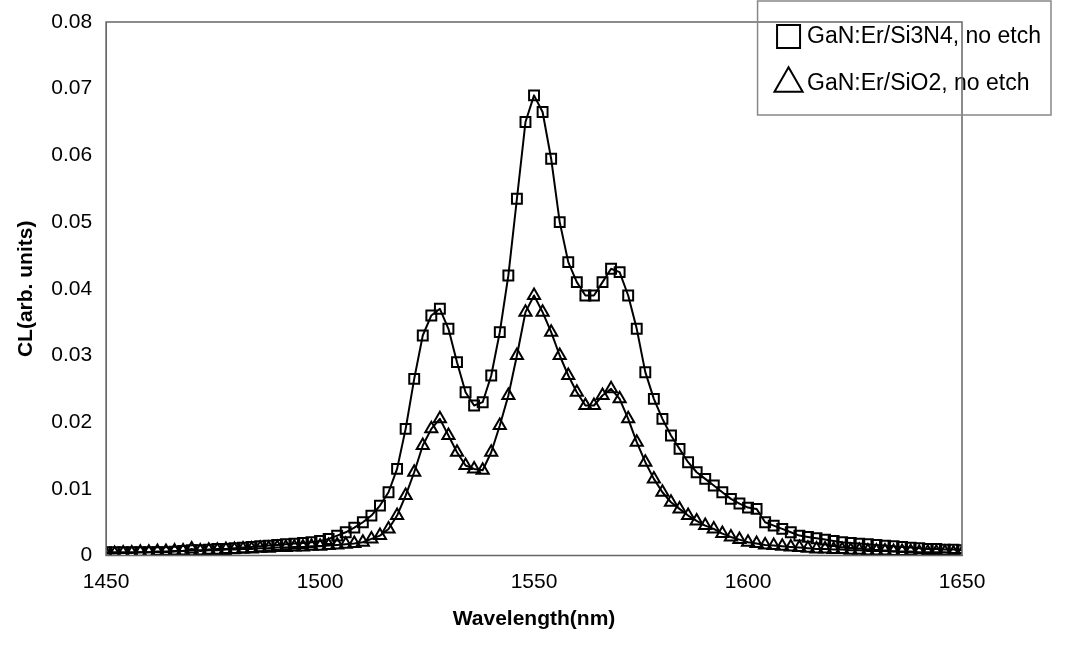 This screenshot has height=646, width=1067. What do you see at coordinates (72, 220) in the screenshot?
I see `y-tick-label: 0.05` at bounding box center [72, 220].